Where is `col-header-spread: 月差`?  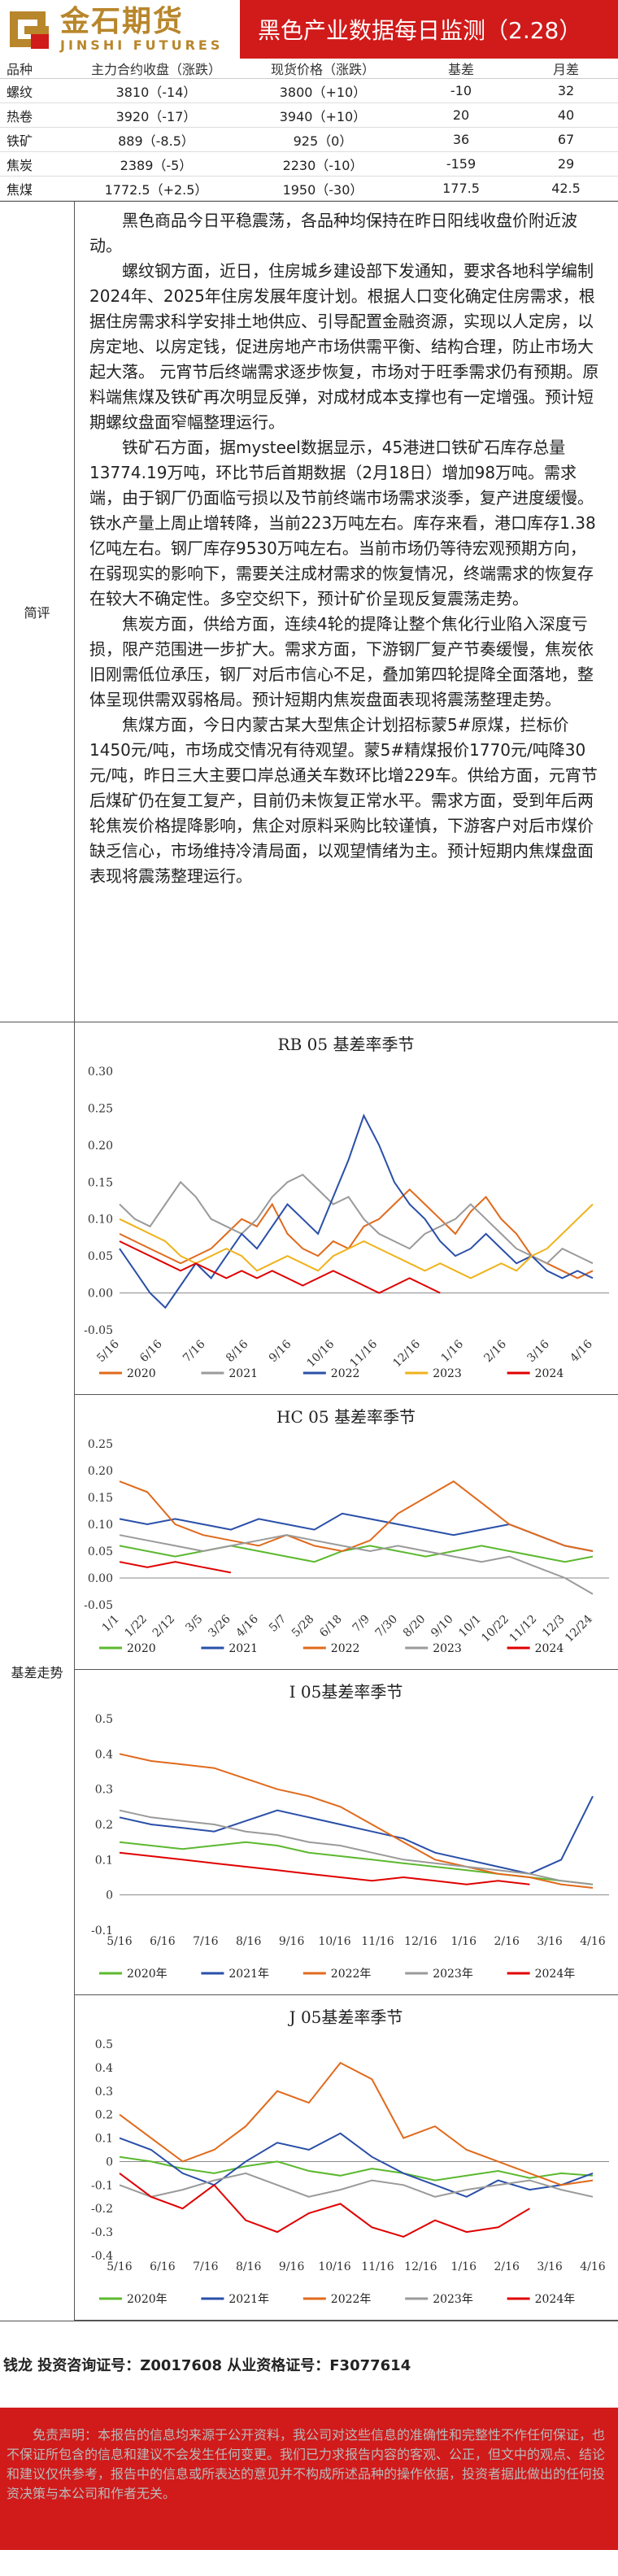 col-header-spread: 月差 is located at coordinates (566, 69).